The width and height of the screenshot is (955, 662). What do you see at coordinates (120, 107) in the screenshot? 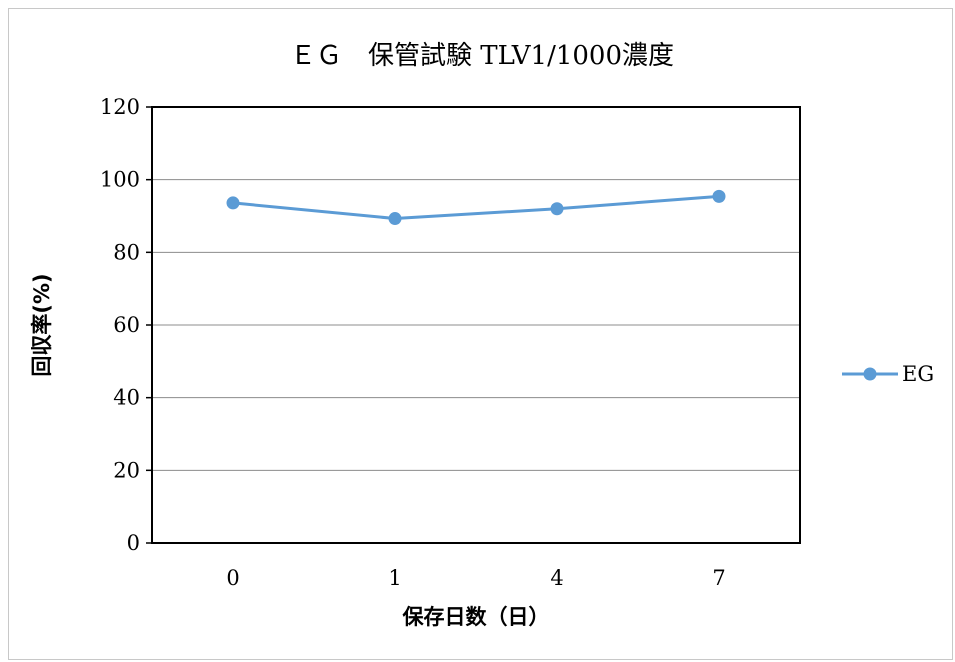
I see `y-tick-label: 120` at bounding box center [120, 107].